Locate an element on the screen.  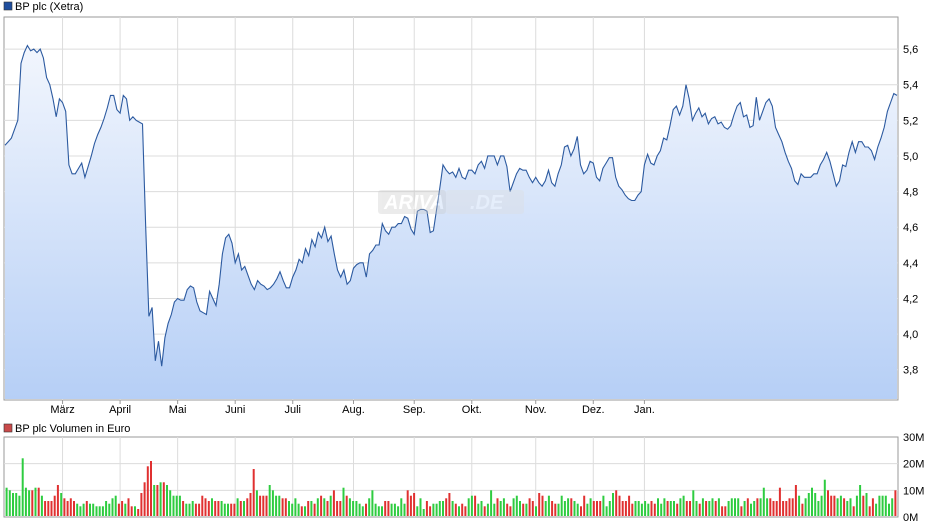
price-x-tick-label: Jan. is located at coordinates (644, 410).